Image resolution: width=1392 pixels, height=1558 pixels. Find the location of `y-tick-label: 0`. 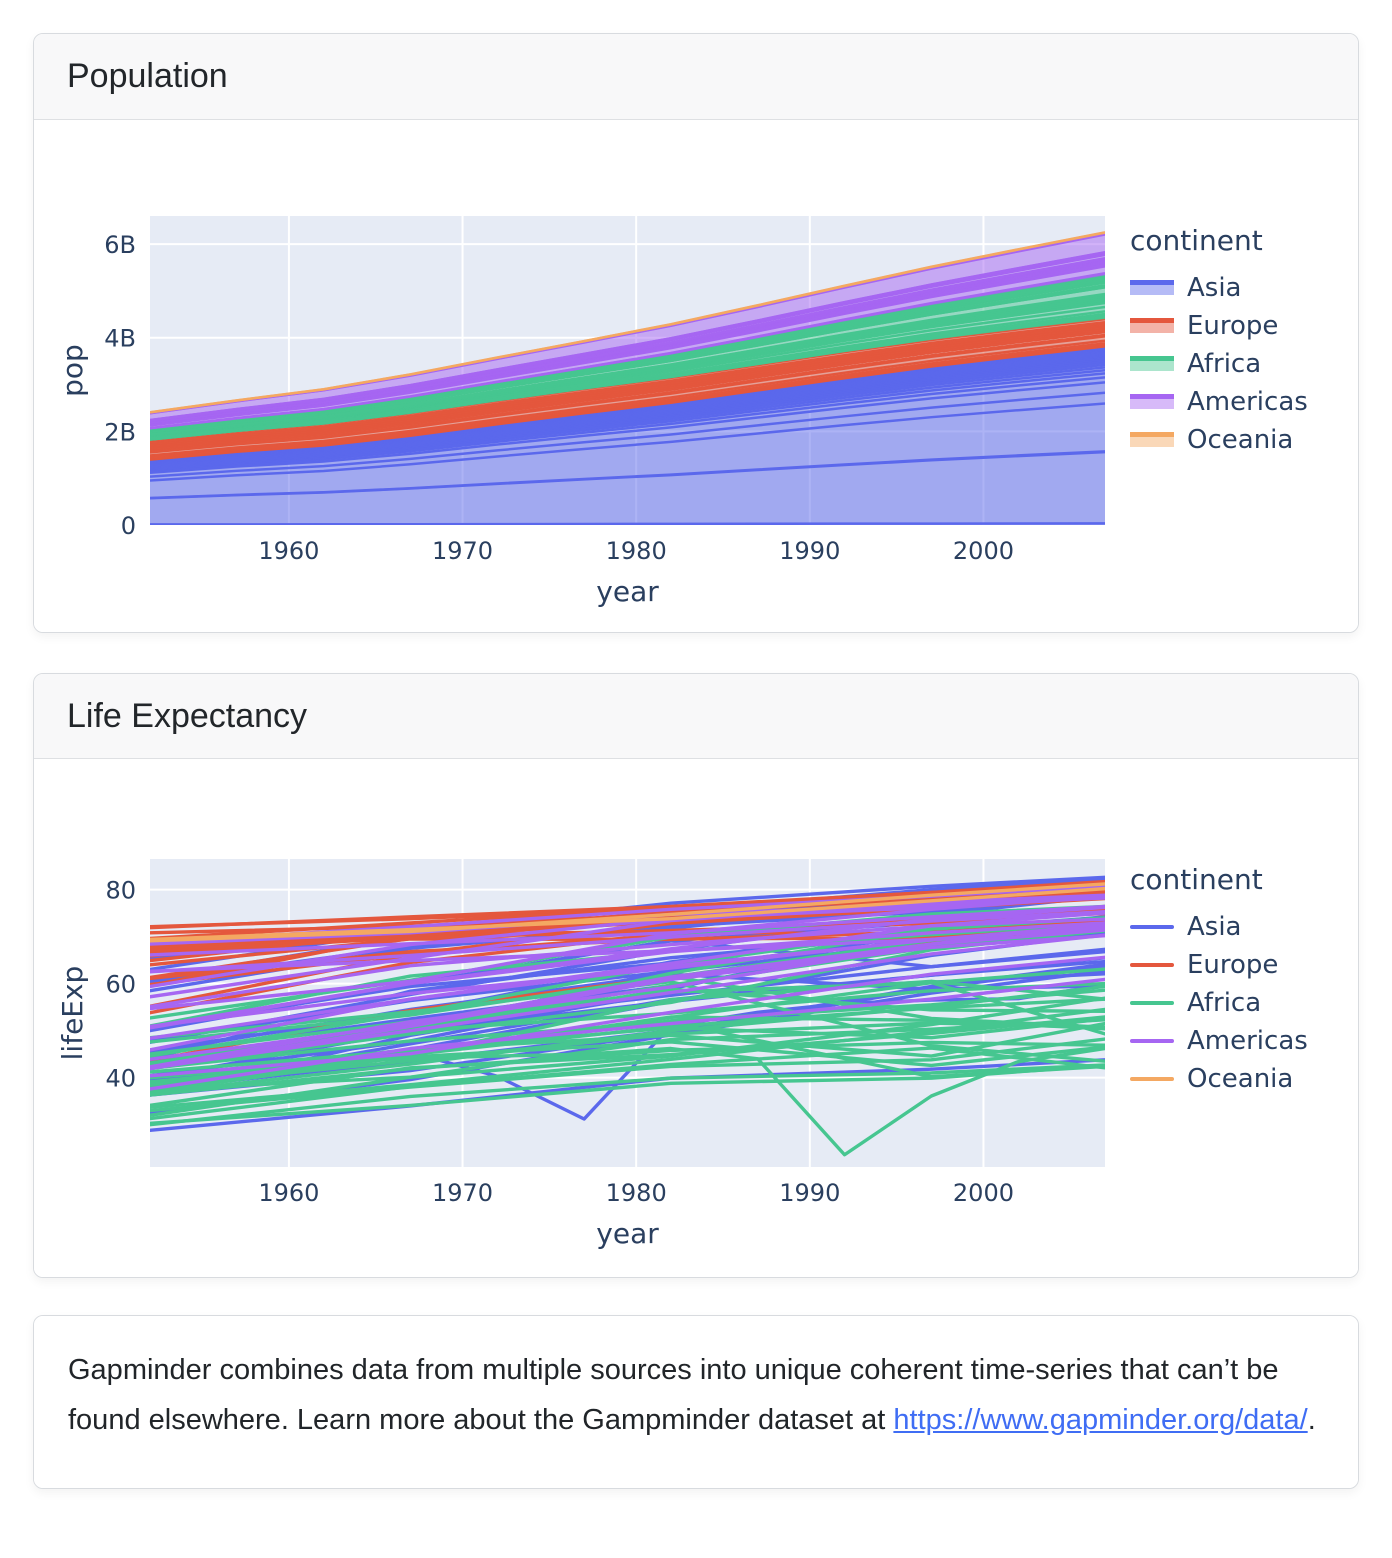

y-tick-label: 0 is located at coordinates (128, 526).